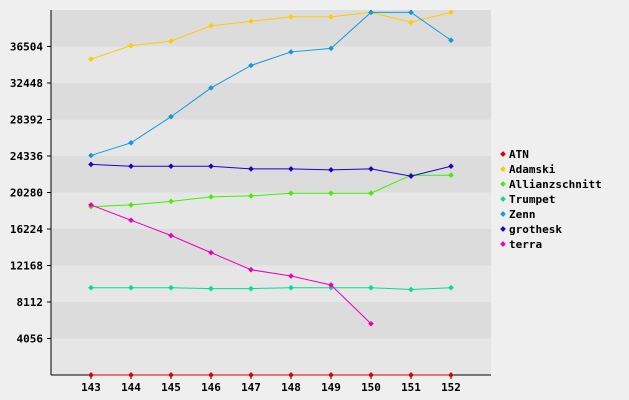 The height and width of the screenshot is (400, 629). What do you see at coordinates (26, 47) in the screenshot?
I see `y-tick-label: 36504` at bounding box center [26, 47].